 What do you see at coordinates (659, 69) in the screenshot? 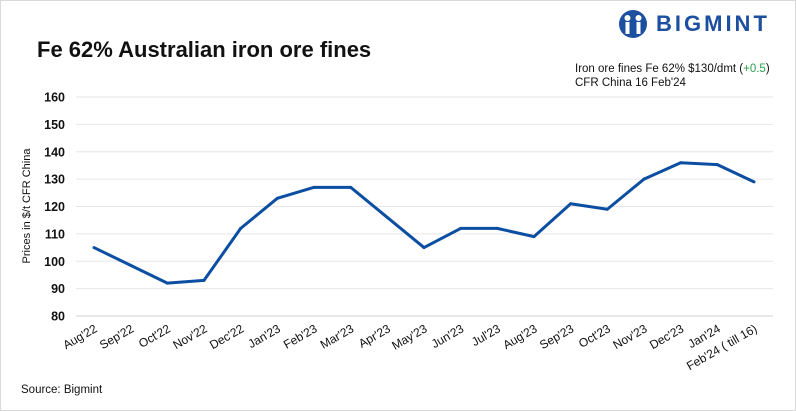
I see `annotation-text: Iron ore fines Fe 62% $130/dmt (` at bounding box center [659, 69].